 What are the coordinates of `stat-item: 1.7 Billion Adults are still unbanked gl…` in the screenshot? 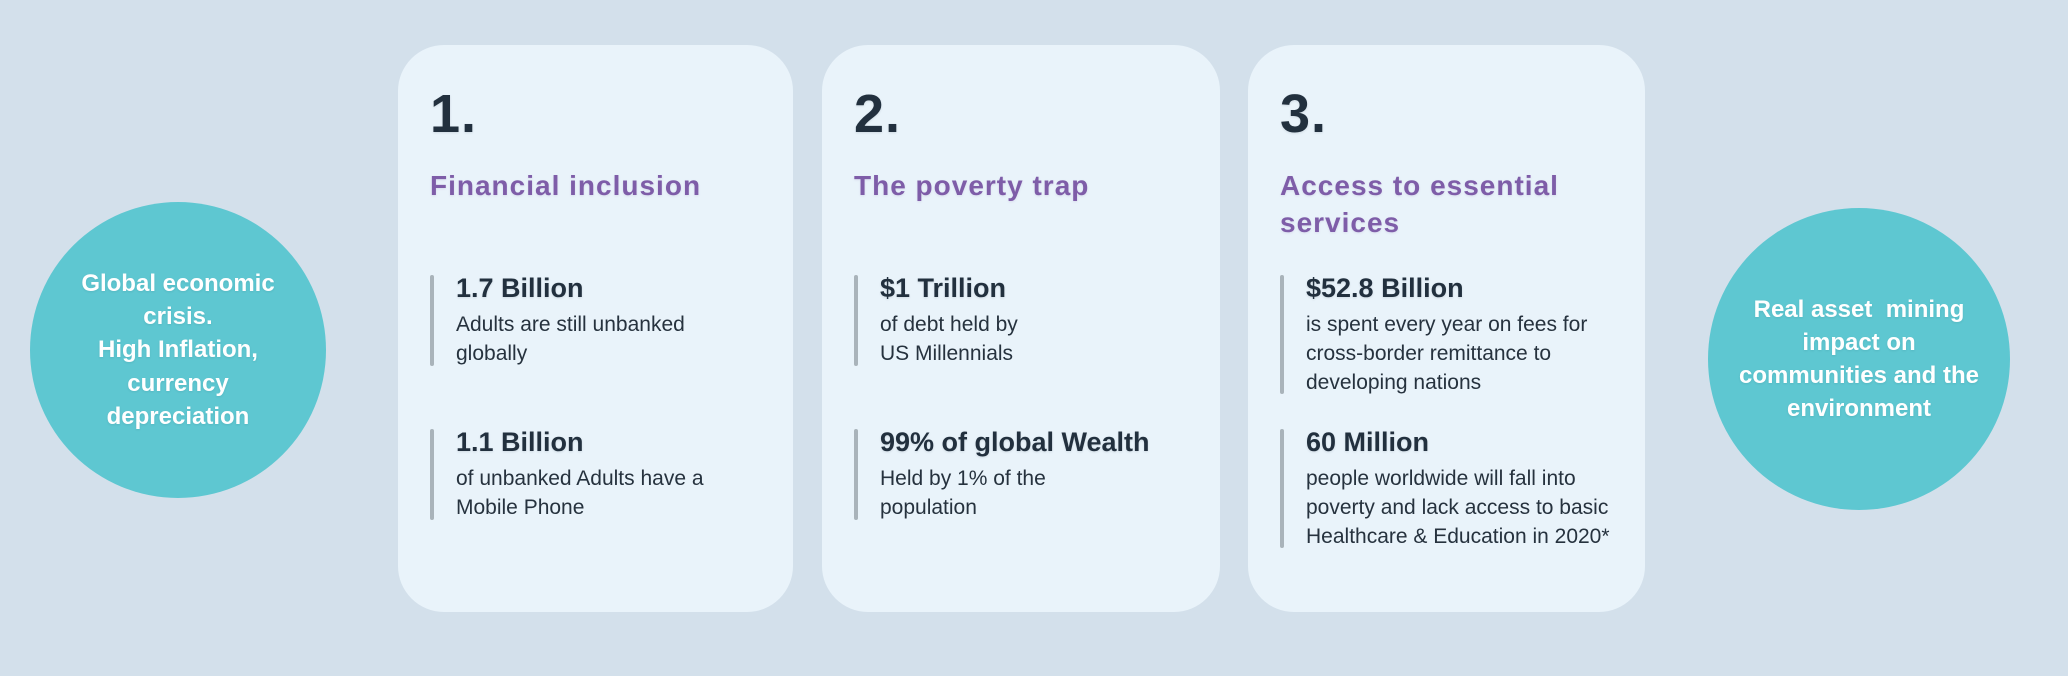 It's located at (598, 321).